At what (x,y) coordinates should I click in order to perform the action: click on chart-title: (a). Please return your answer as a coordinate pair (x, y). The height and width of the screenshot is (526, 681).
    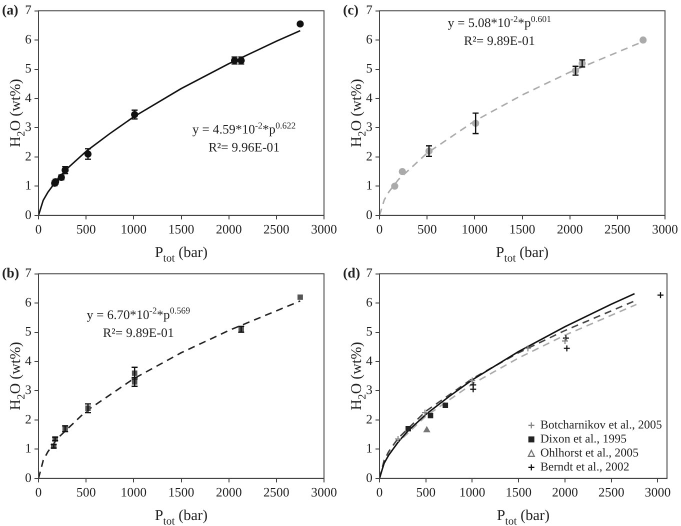
    Looking at the image, I should click on (10, 10).